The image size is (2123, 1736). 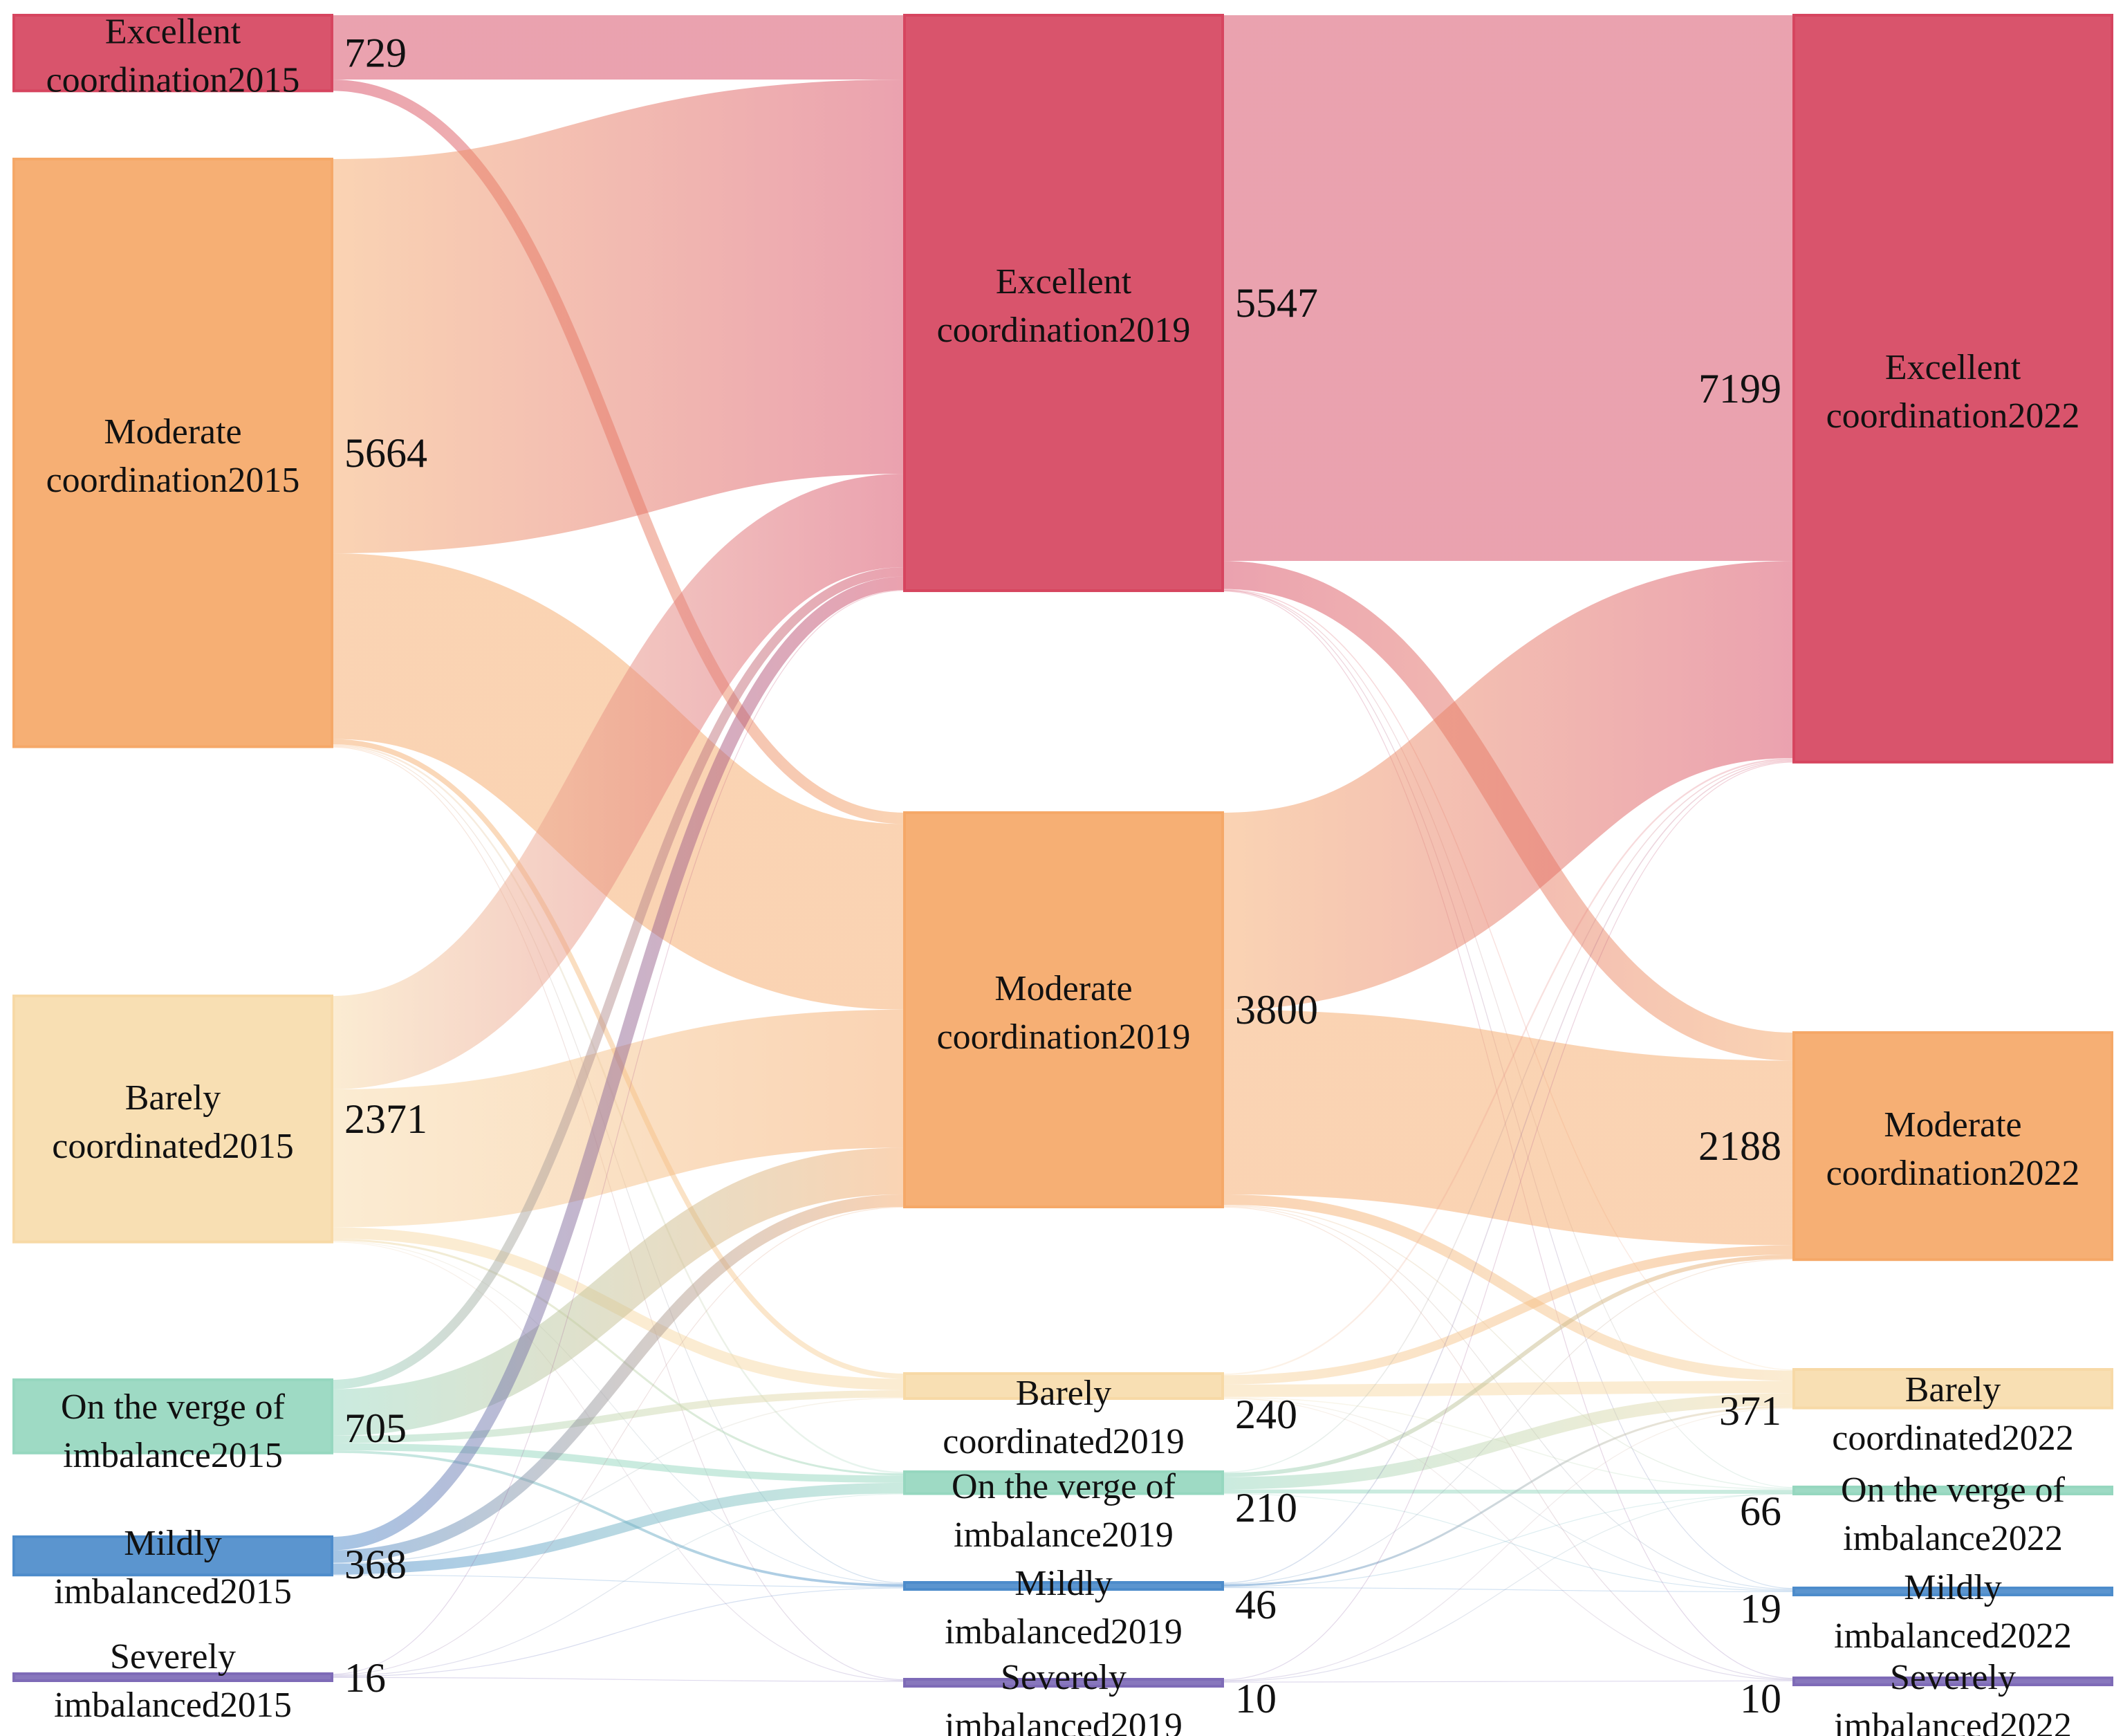 What do you see at coordinates (1508, 1681) in the screenshot?
I see `link-s19-to-s22` at bounding box center [1508, 1681].